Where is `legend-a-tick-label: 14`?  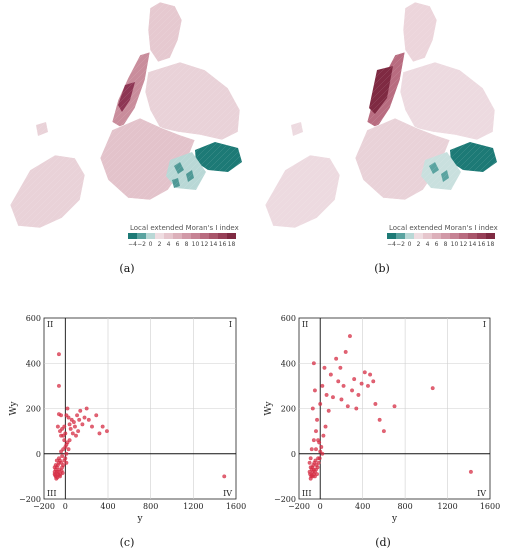 legend-a-tick-label: 14 is located at coordinates (214, 244).